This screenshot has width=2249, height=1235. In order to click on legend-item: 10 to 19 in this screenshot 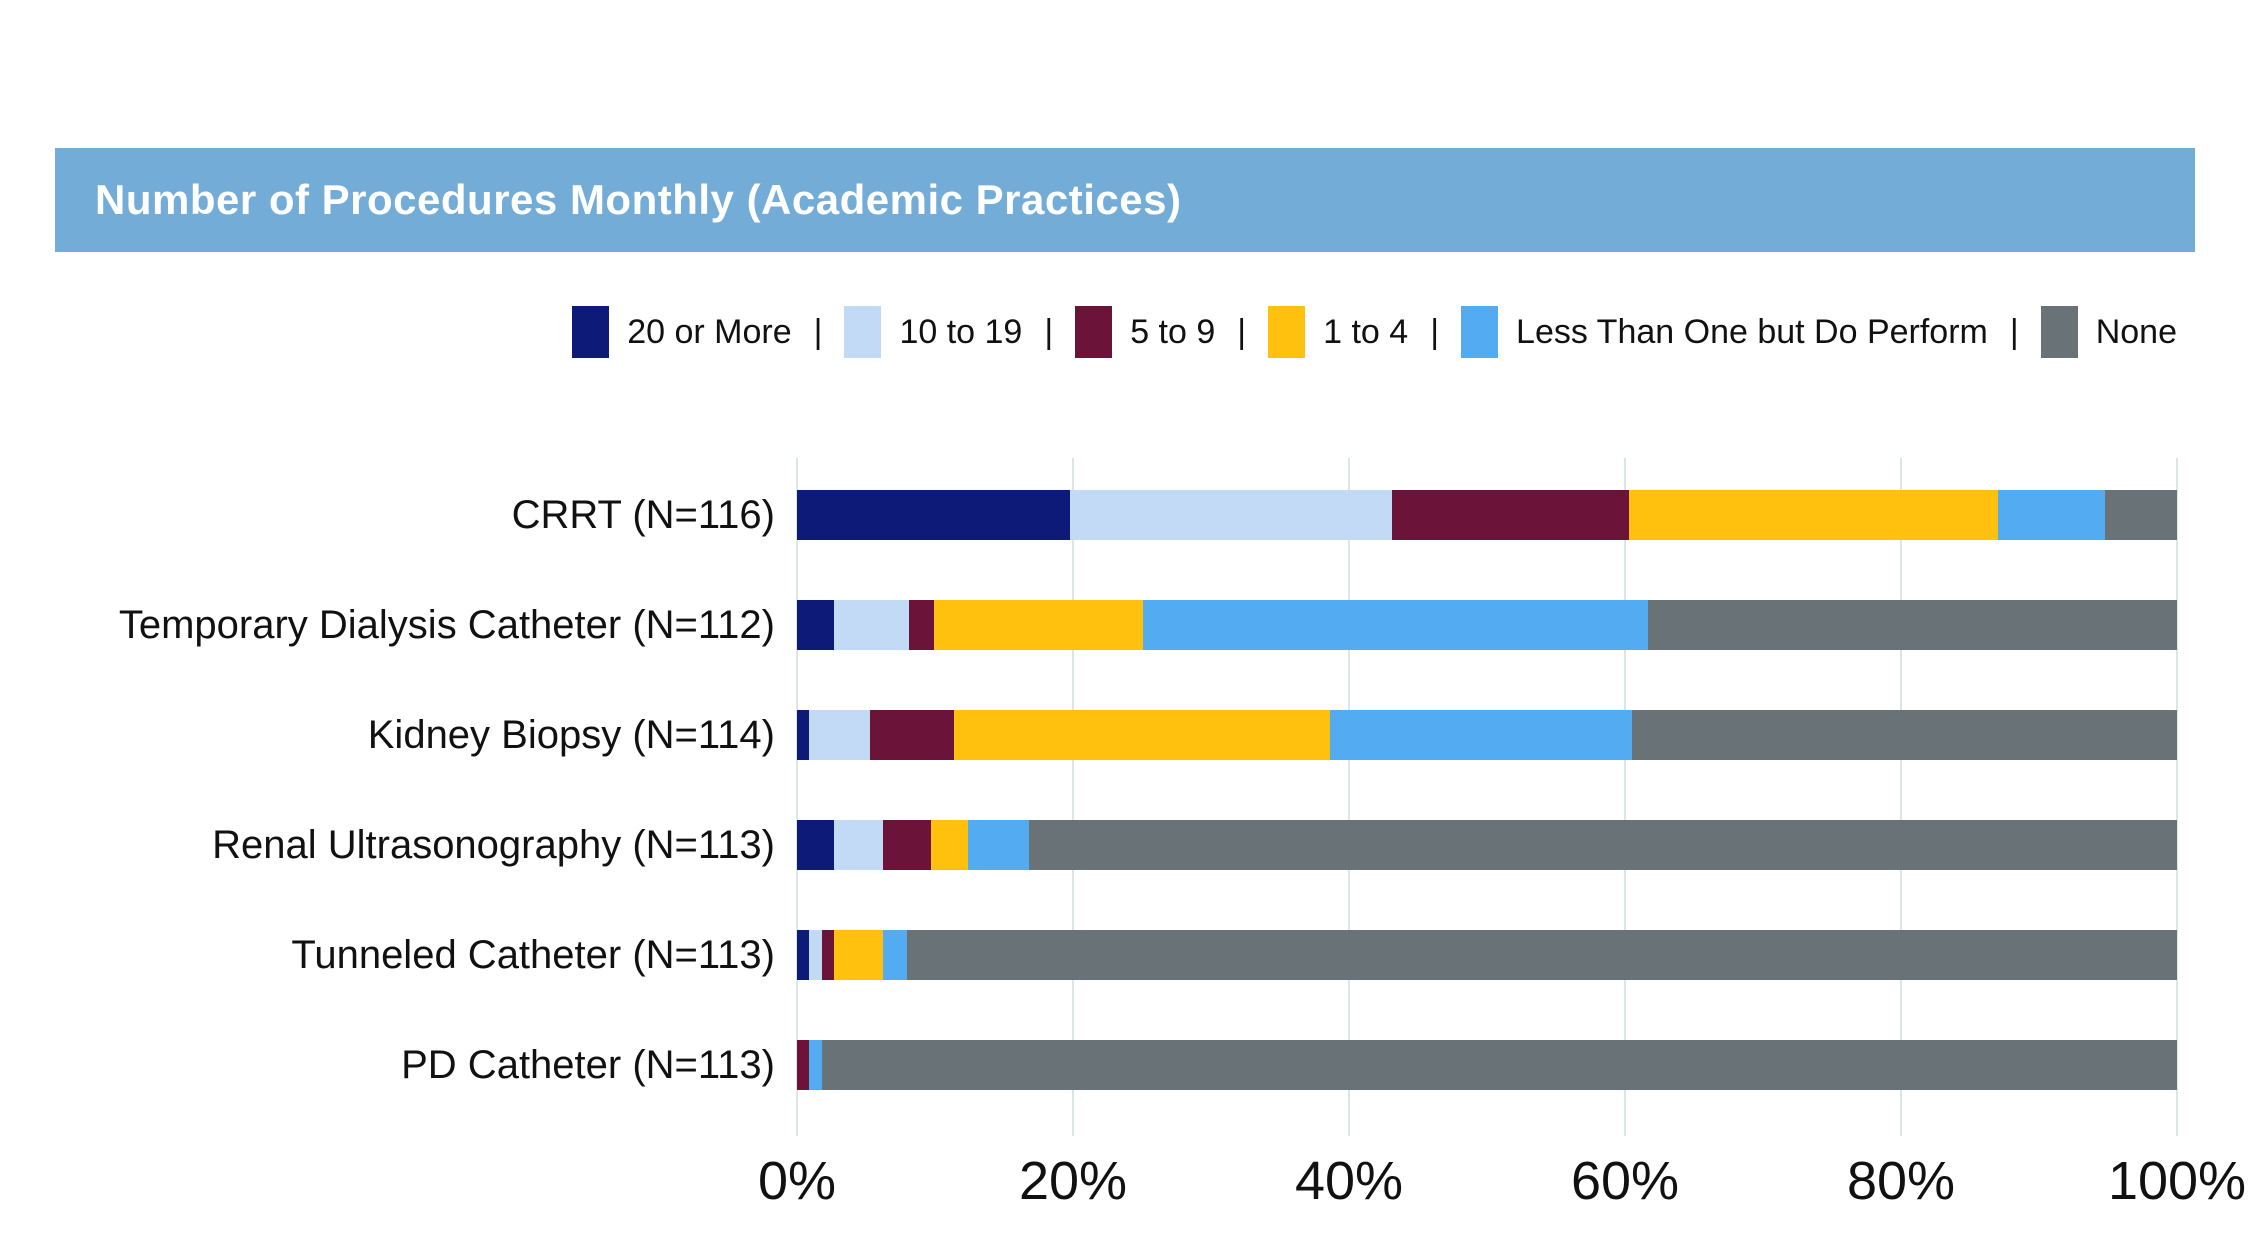, I will do `click(933, 332)`.